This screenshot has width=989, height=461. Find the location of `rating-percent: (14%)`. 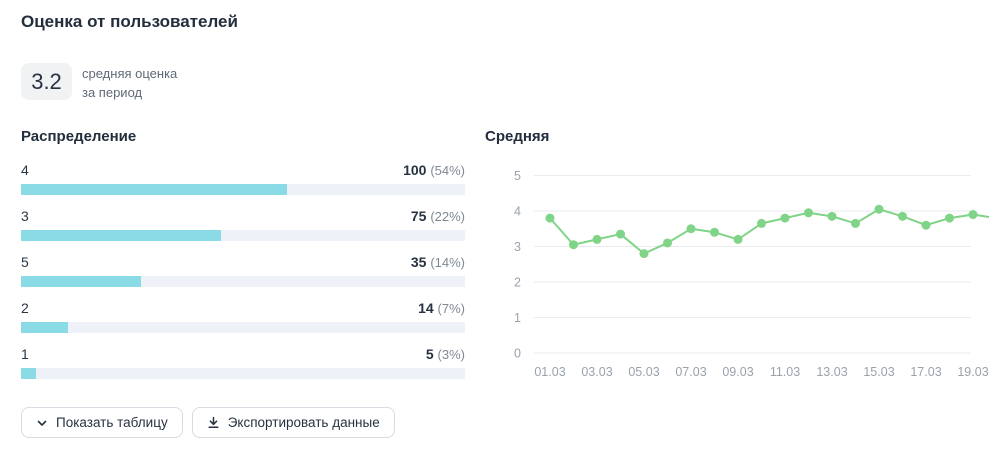

rating-percent: (14%) is located at coordinates (447, 262).